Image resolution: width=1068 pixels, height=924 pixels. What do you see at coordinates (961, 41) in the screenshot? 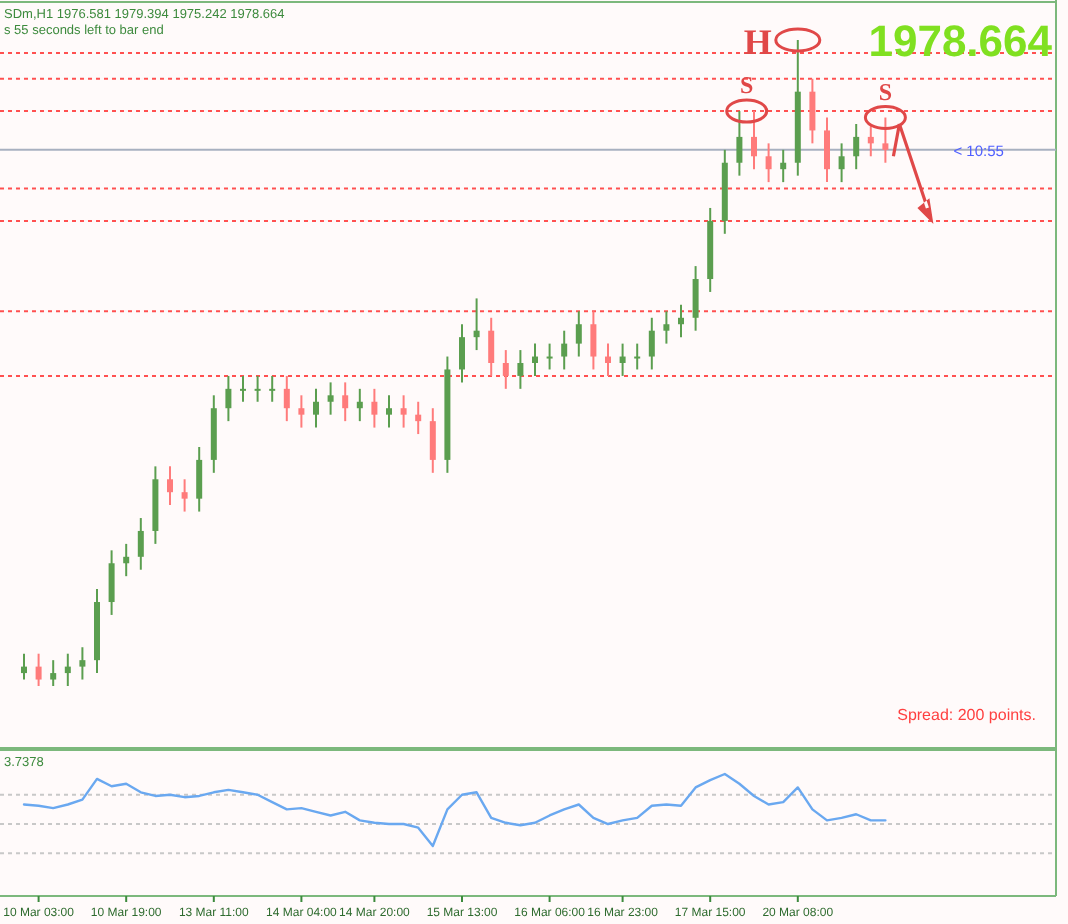
I see `annotation: 1978.664` at bounding box center [961, 41].